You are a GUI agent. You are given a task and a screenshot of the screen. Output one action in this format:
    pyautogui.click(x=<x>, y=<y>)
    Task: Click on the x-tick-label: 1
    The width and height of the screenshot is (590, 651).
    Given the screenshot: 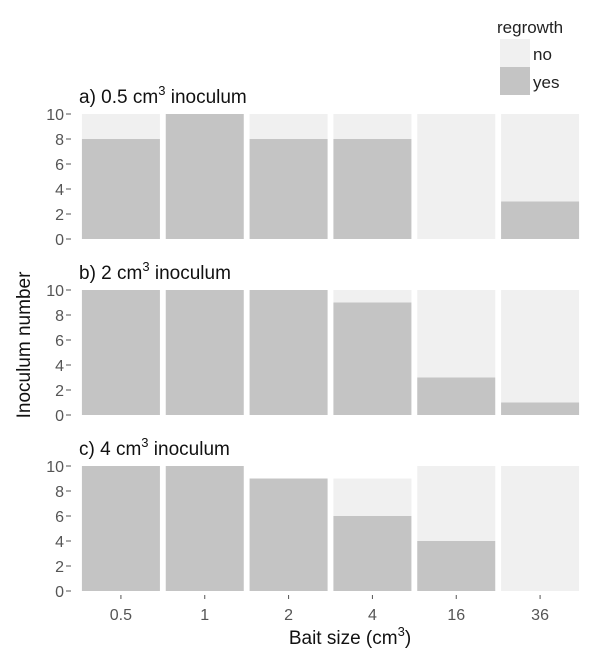 What is the action you would take?
    pyautogui.click(x=204, y=615)
    